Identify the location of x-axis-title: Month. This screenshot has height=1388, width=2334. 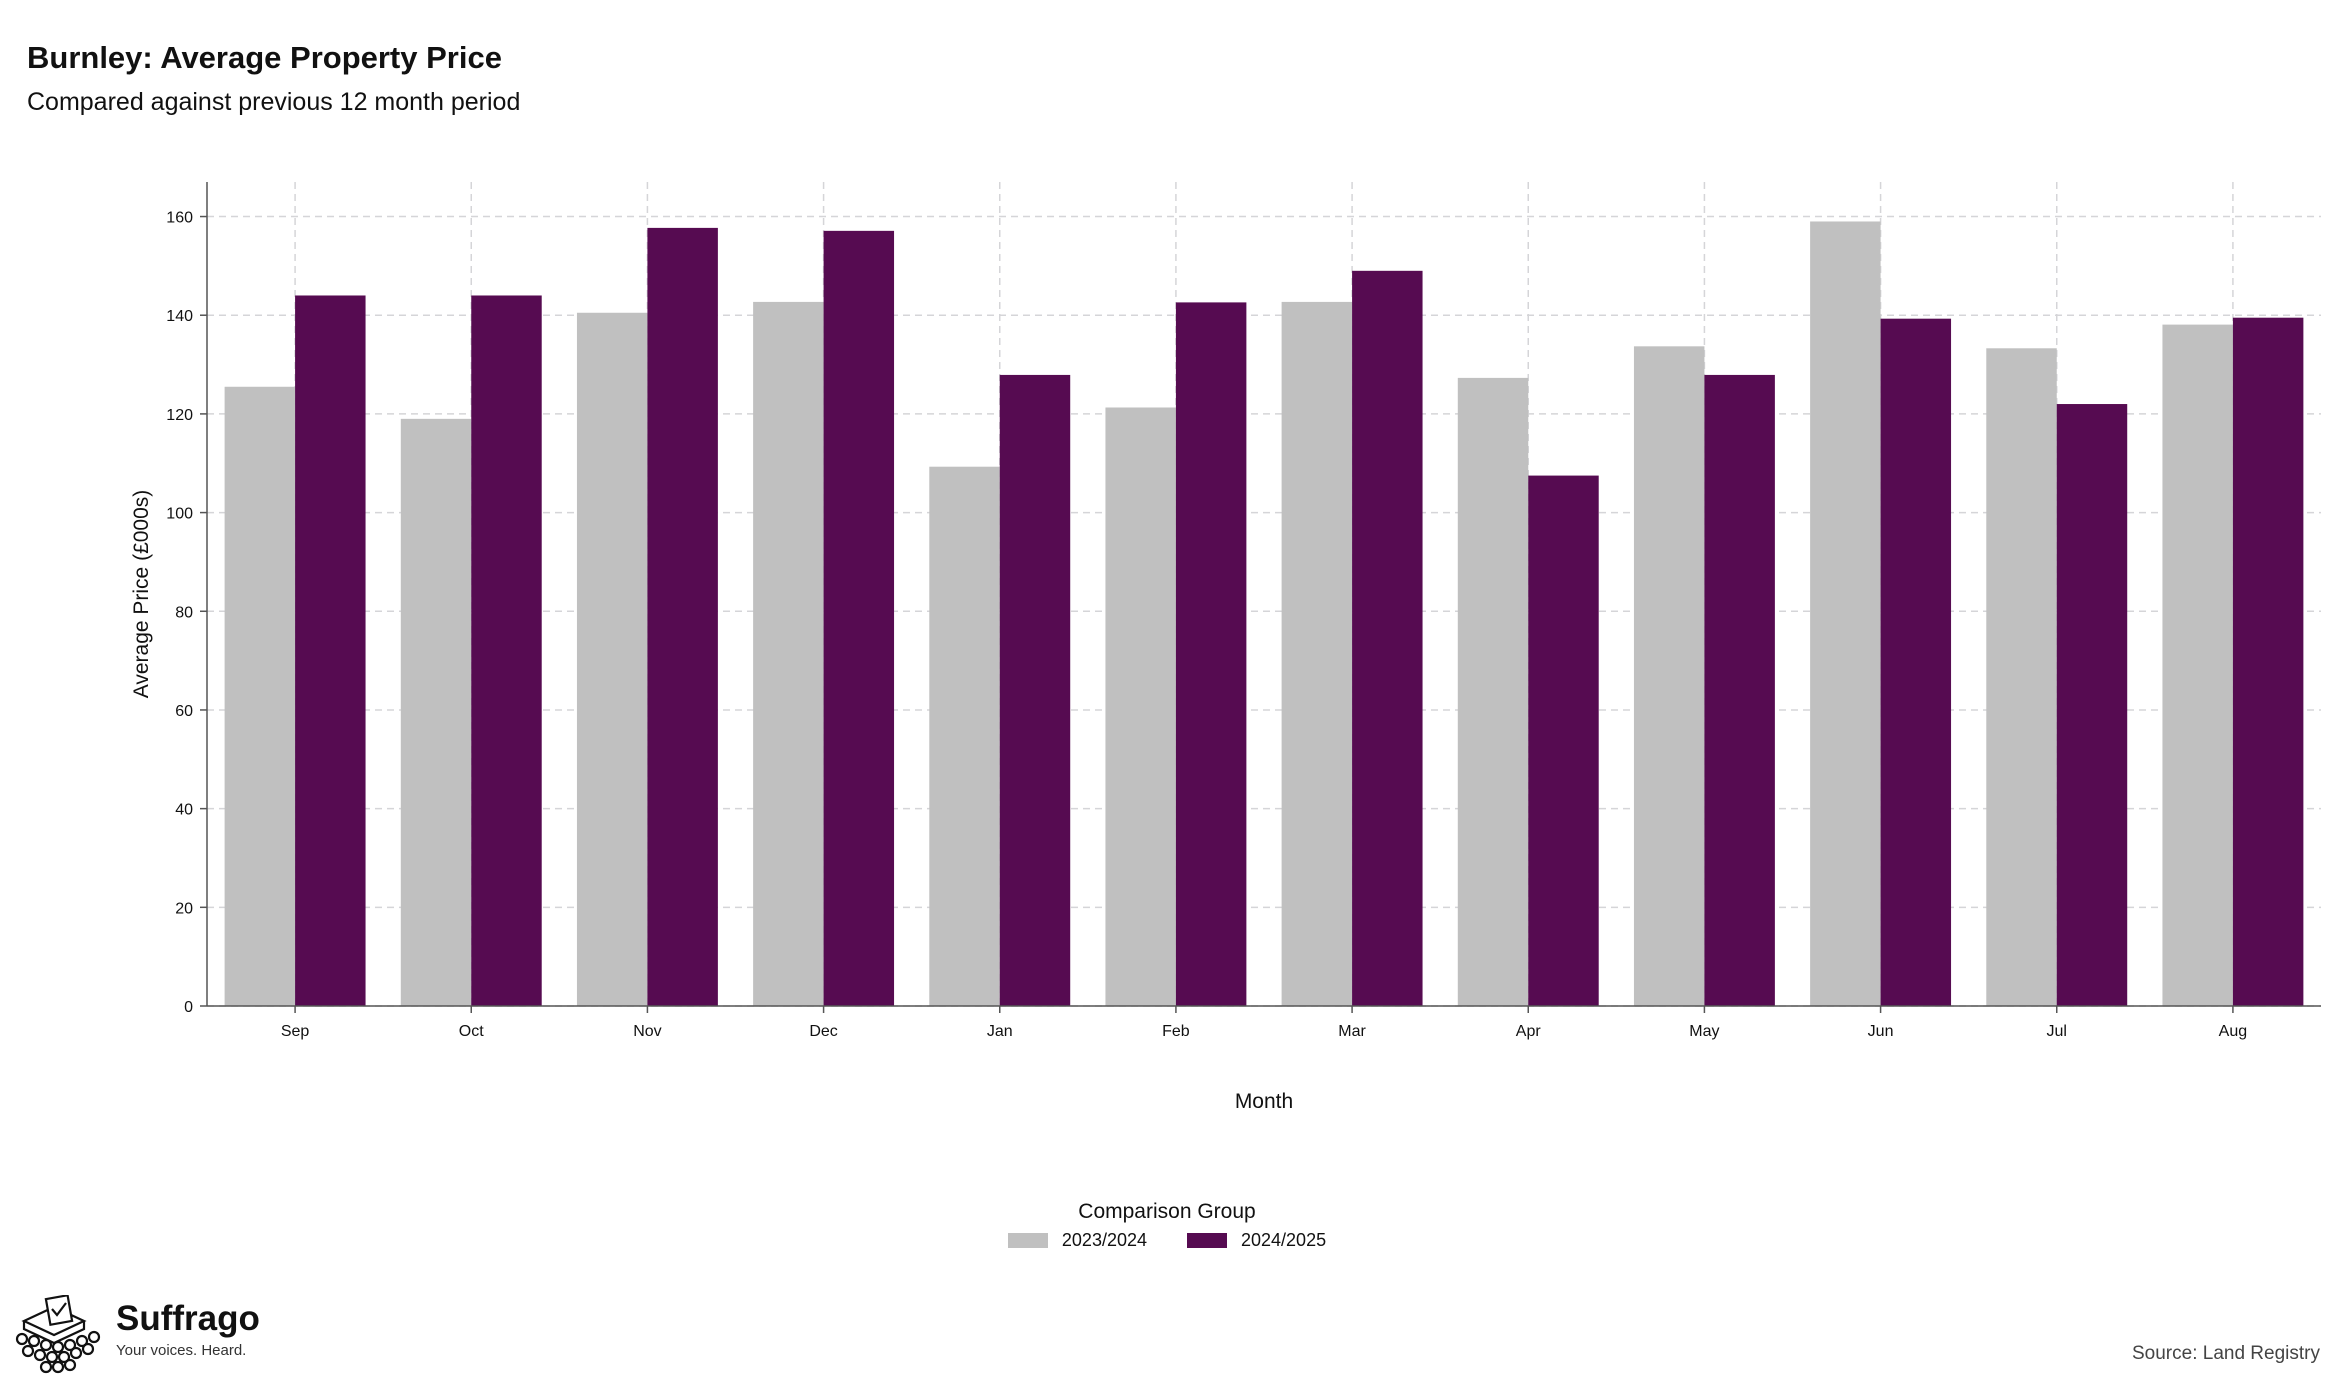
(1264, 1101).